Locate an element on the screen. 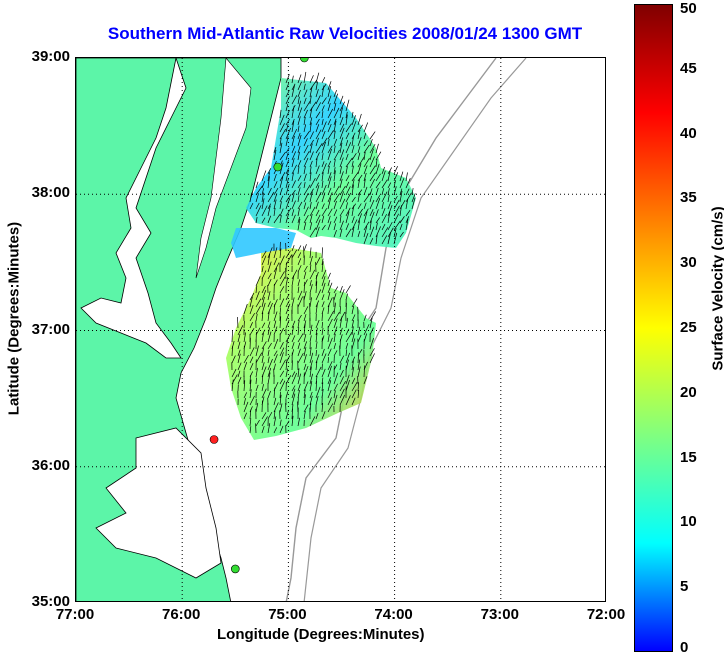 The image size is (724, 659). x-tick-label: 77:00 is located at coordinates (75, 614).